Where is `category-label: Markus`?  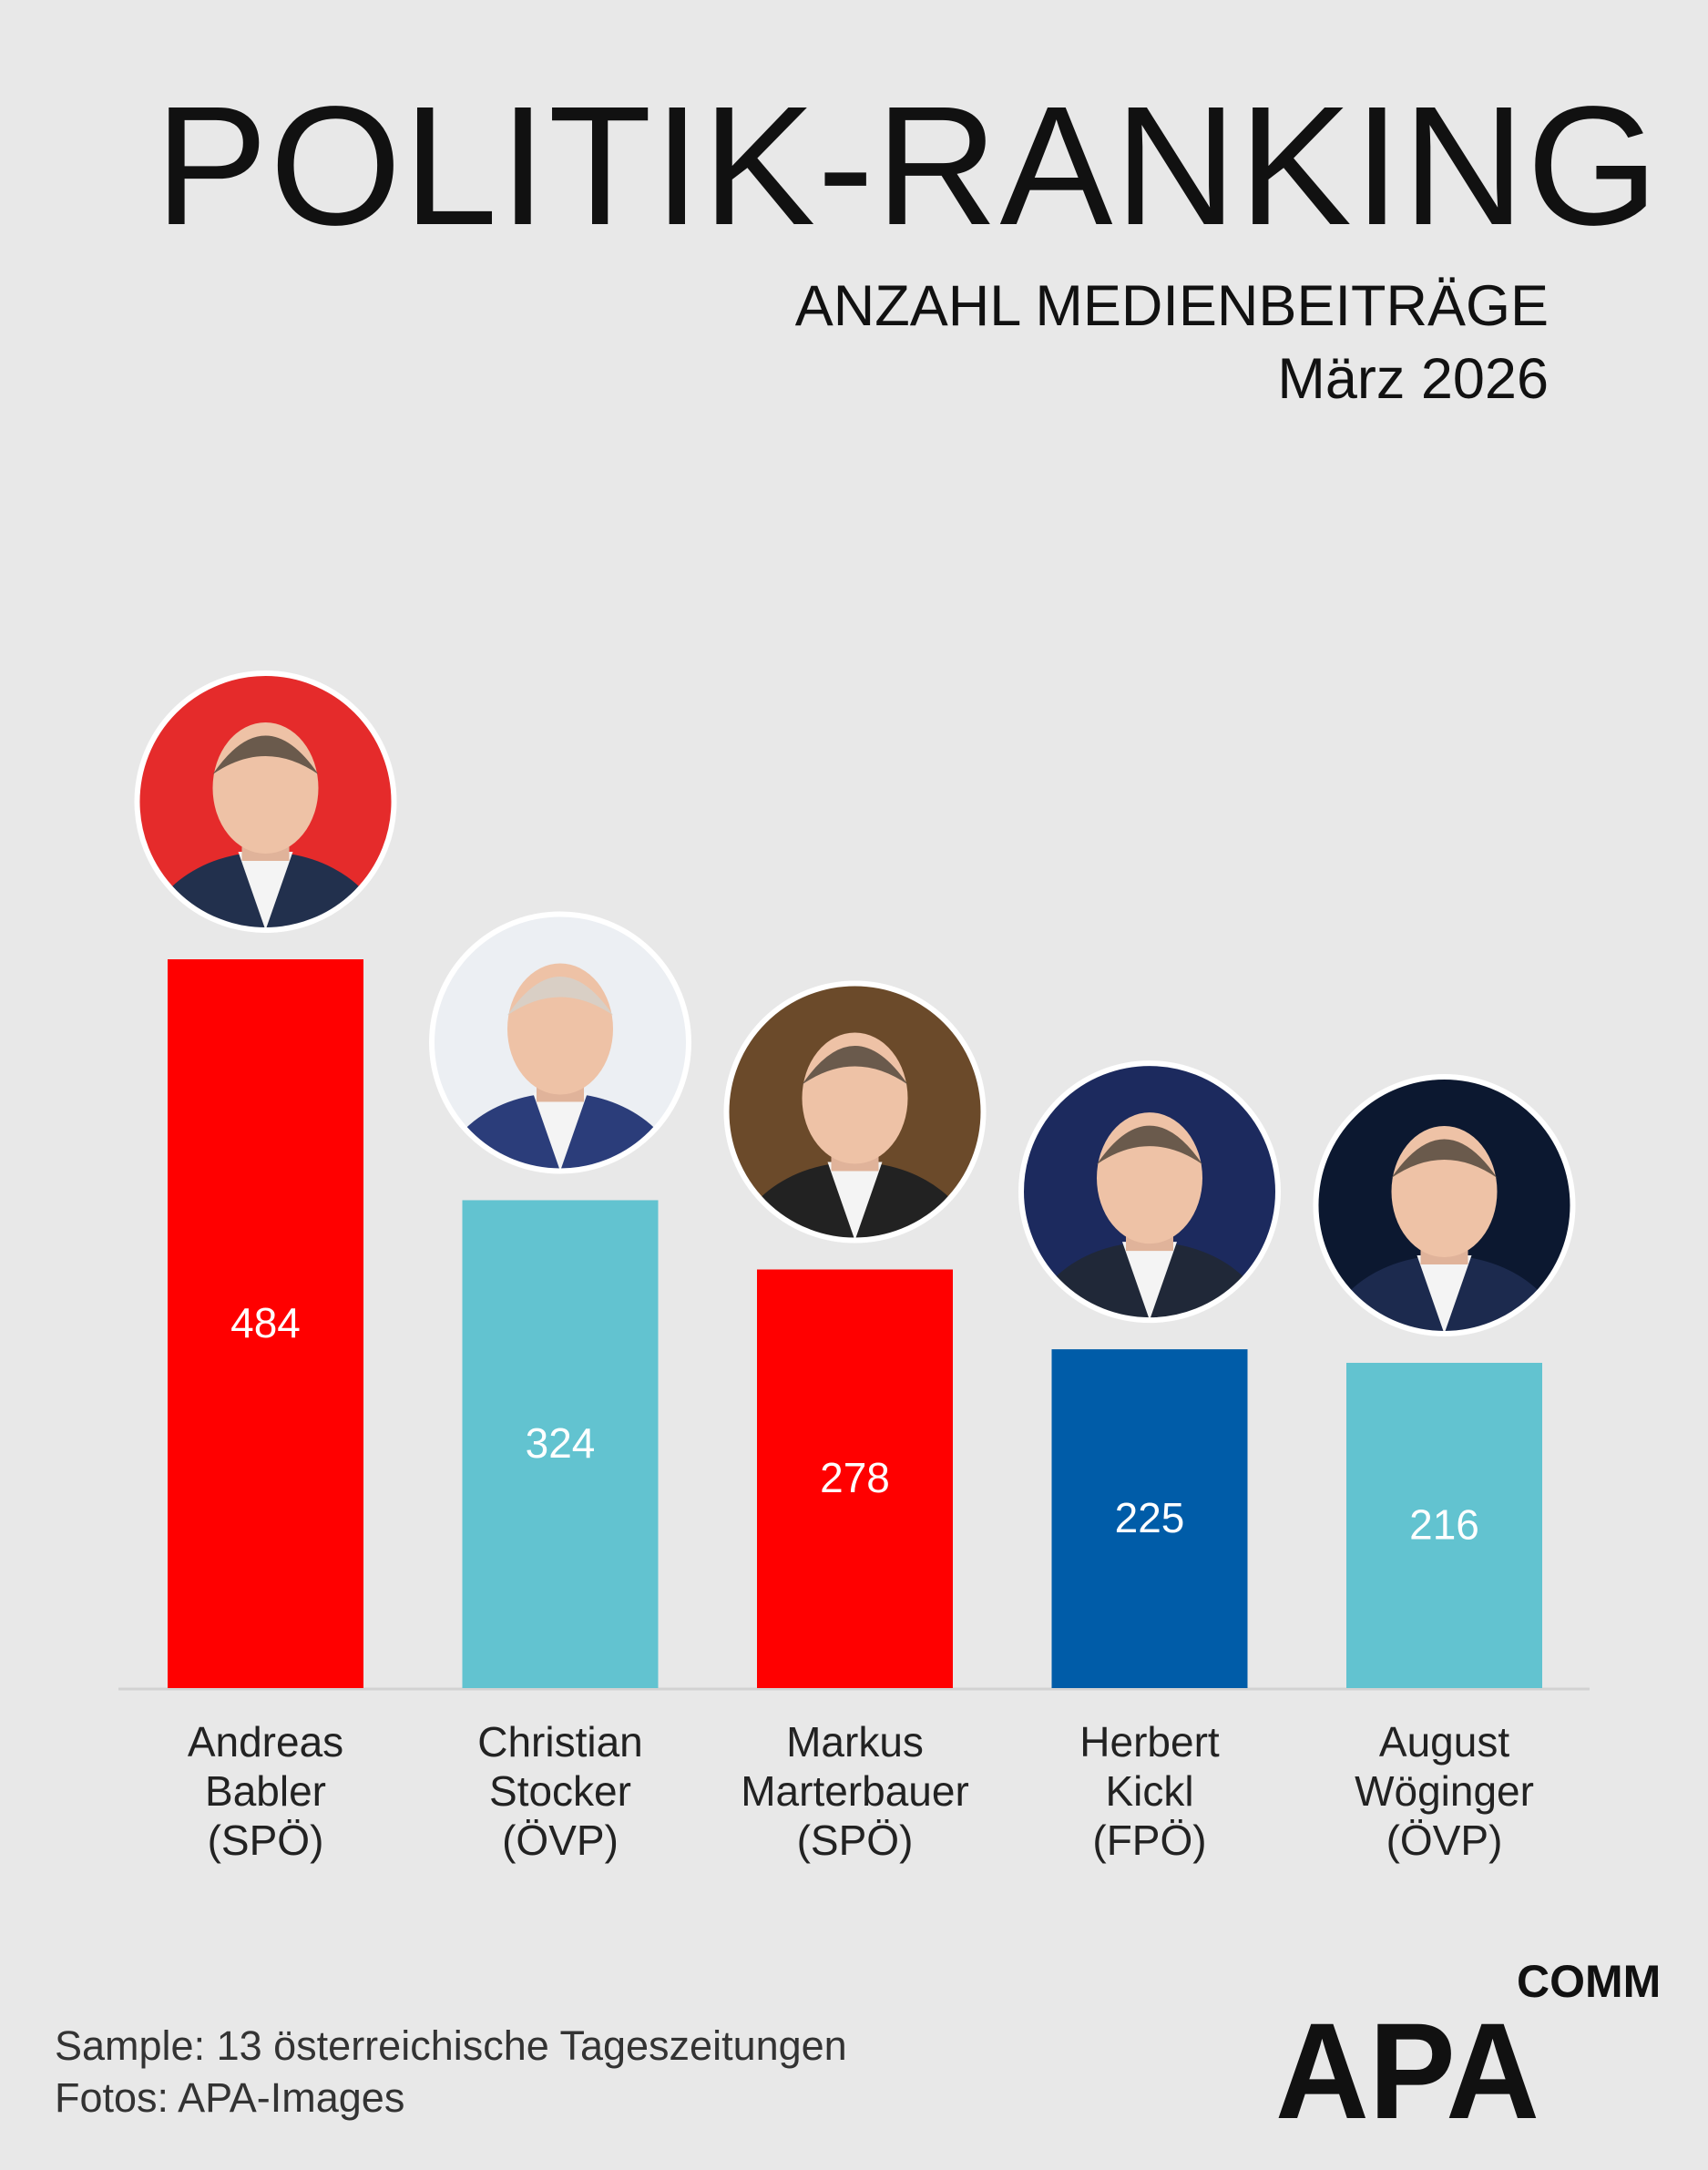
category-label: Markus is located at coordinates (855, 1742).